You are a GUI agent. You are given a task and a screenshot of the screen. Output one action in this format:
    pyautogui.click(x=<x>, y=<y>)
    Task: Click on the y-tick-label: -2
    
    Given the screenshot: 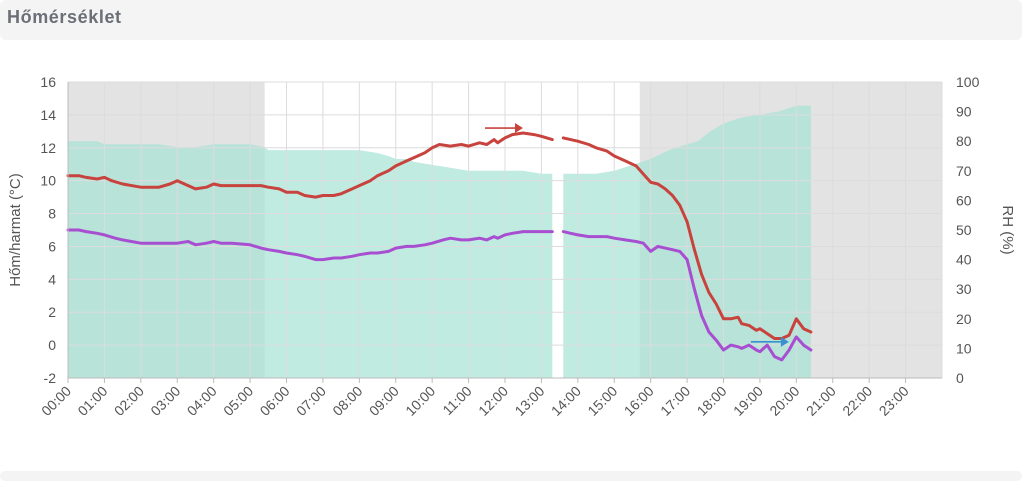 What is the action you would take?
    pyautogui.click(x=50, y=378)
    